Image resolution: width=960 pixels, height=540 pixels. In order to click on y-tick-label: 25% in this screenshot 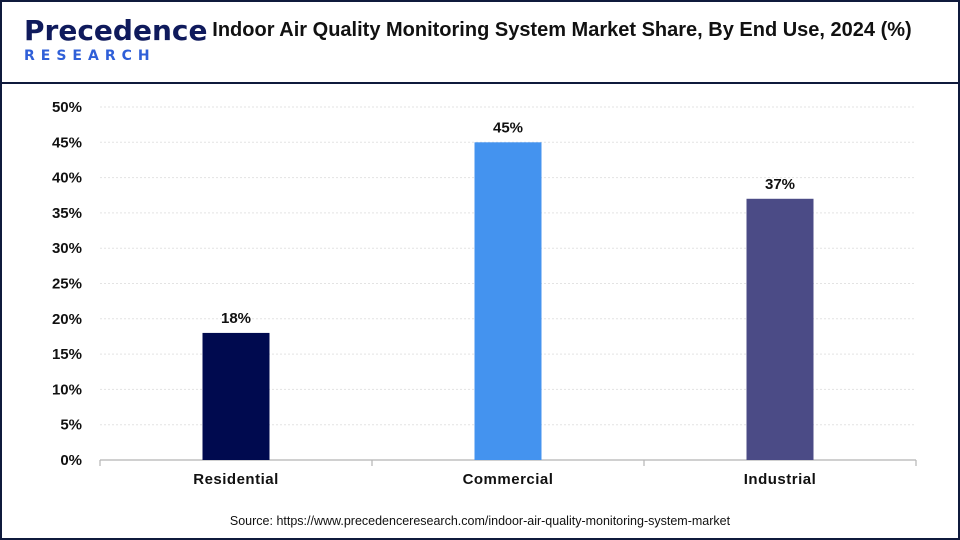, I will do `click(67, 284)`.